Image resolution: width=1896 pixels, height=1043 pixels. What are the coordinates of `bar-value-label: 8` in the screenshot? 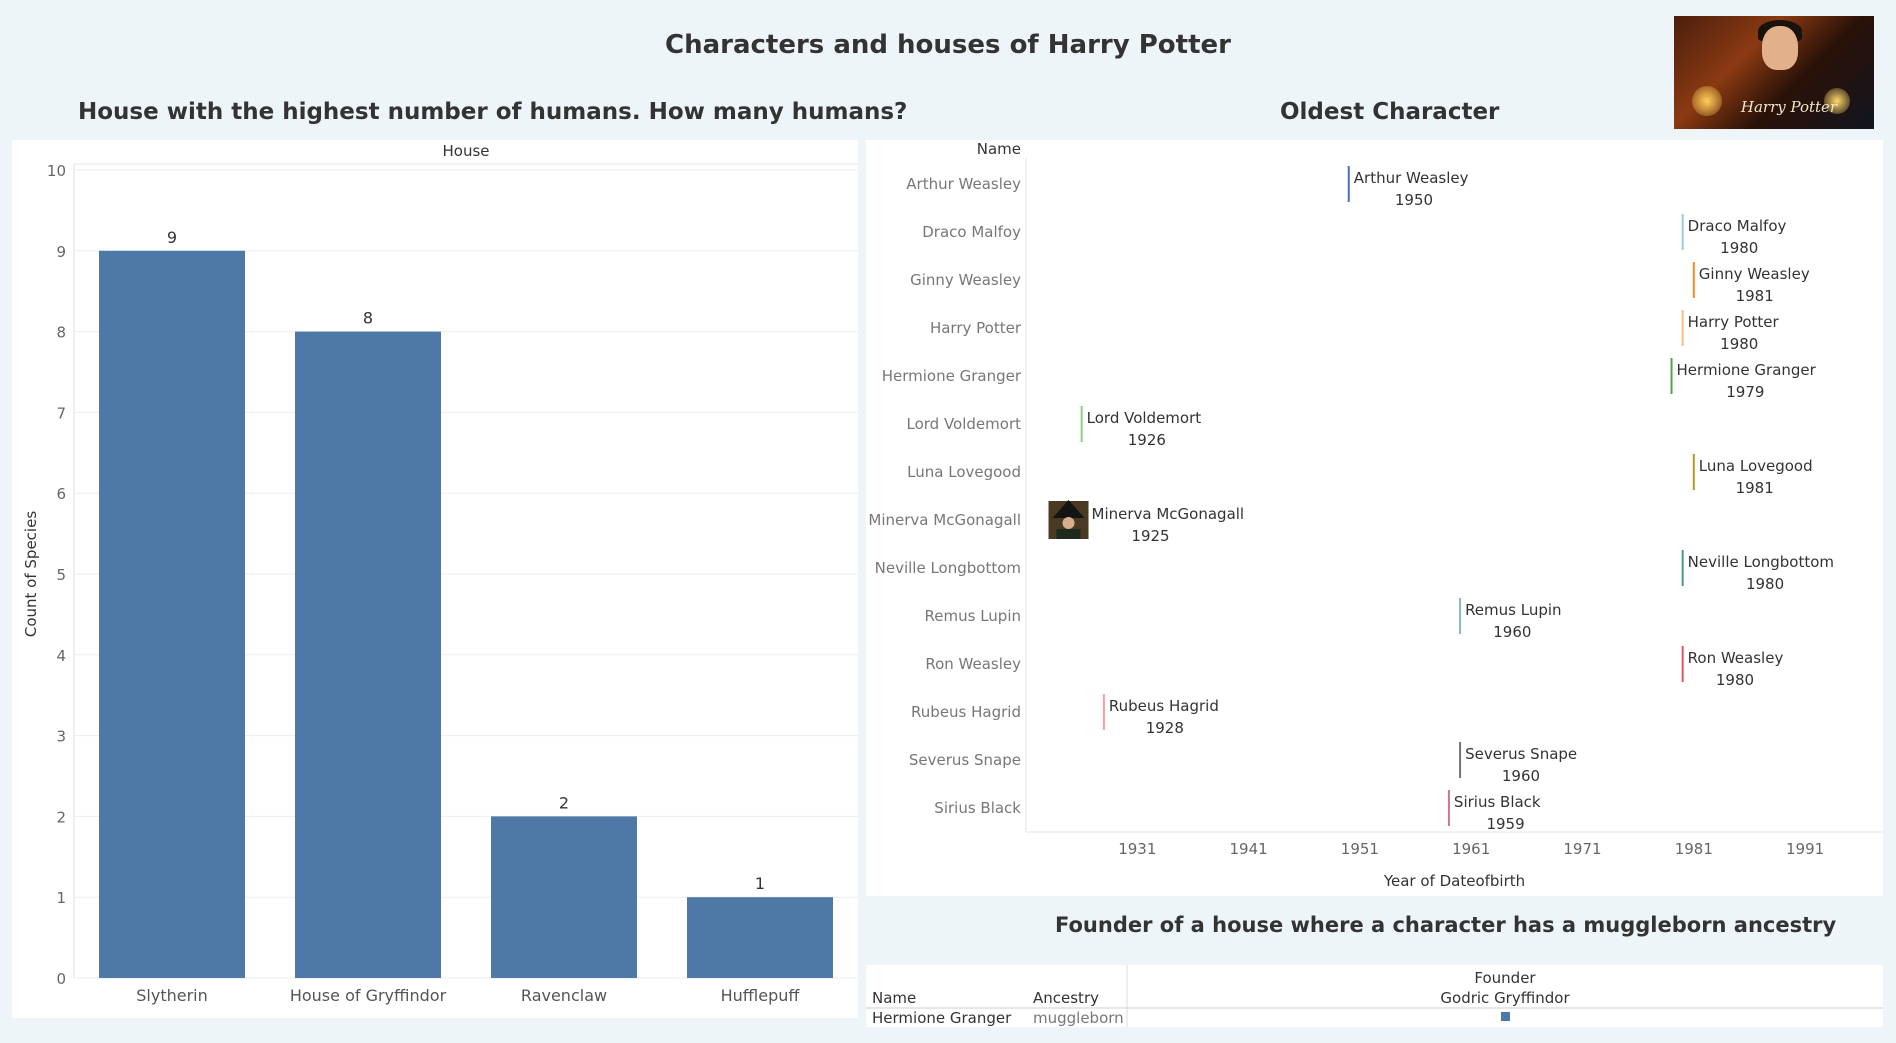 It's located at (368, 318).